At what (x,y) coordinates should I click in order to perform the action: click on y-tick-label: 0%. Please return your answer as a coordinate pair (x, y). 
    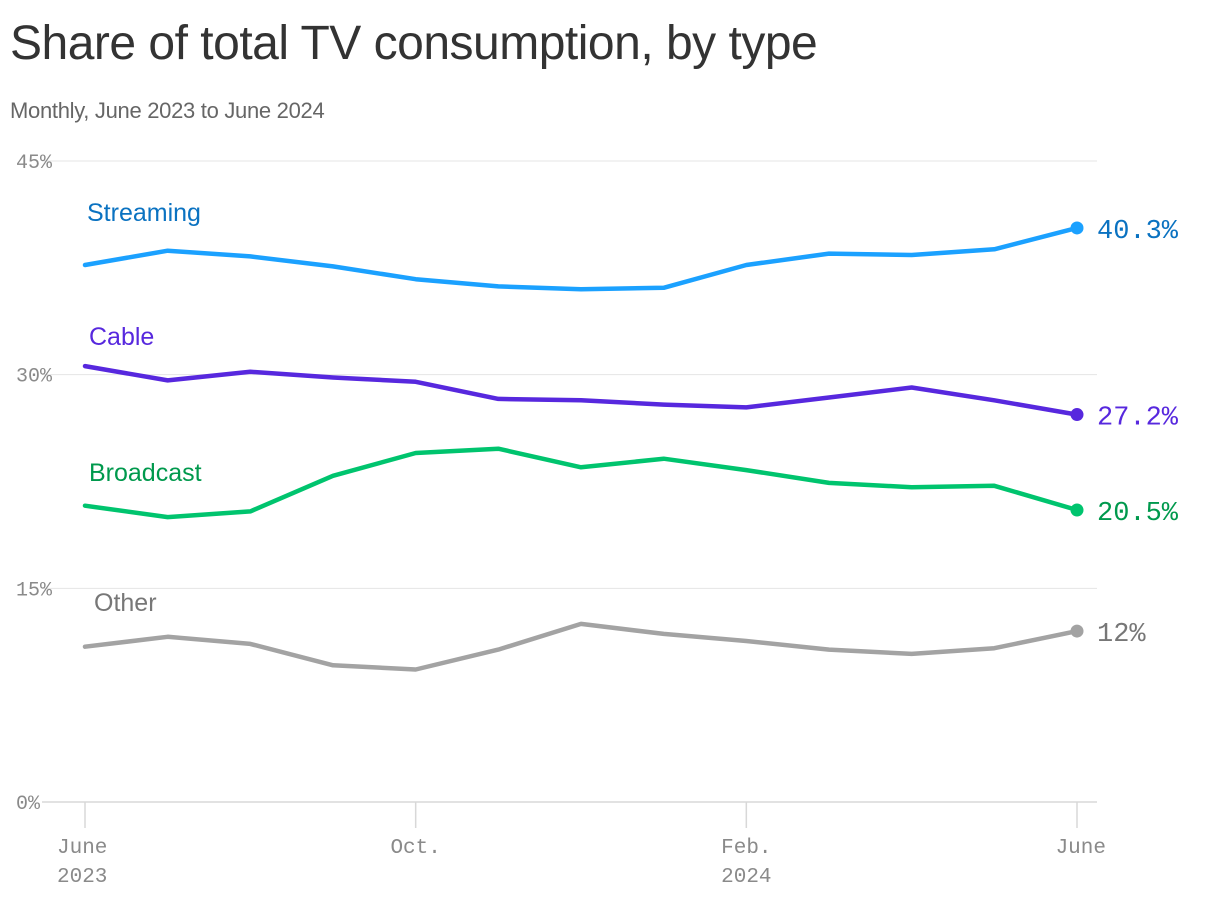
    Looking at the image, I should click on (28, 804).